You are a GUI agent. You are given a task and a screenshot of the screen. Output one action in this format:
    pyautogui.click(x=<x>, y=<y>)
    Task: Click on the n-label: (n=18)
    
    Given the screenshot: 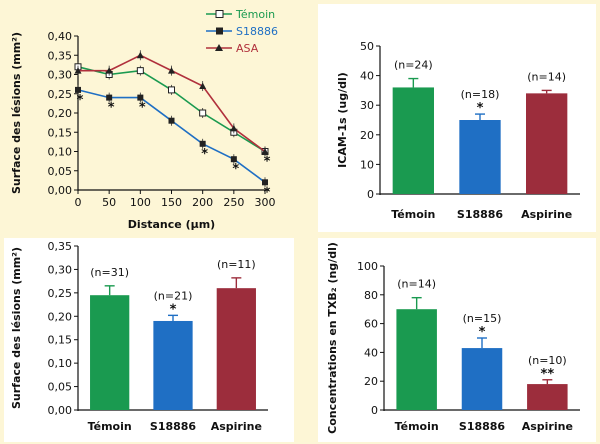 What is the action you would take?
    pyautogui.click(x=480, y=94)
    